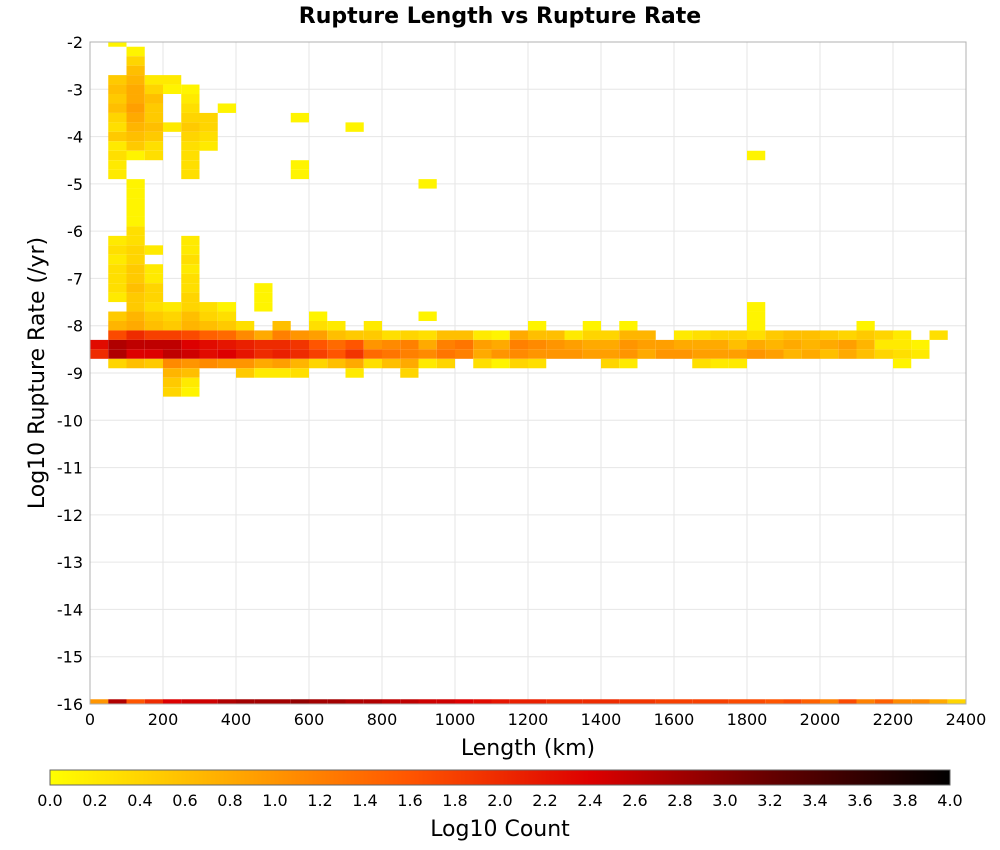 The height and width of the screenshot is (850, 1000). I want to click on colorbar-tick-label: 0.8, so click(229, 800).